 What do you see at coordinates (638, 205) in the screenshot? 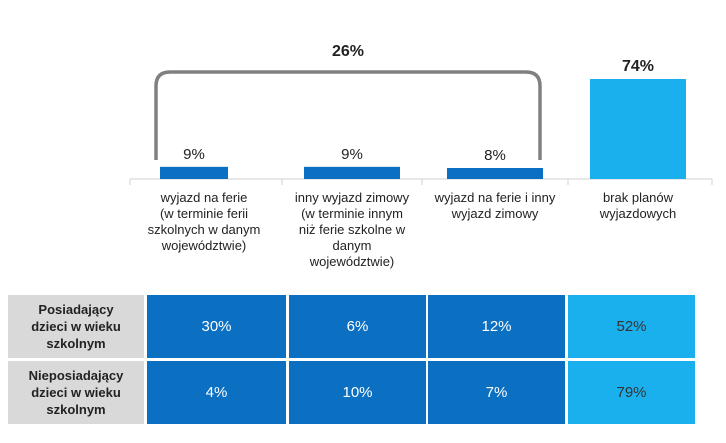
I see `category-label: brak planów wyjazdowych` at bounding box center [638, 205].